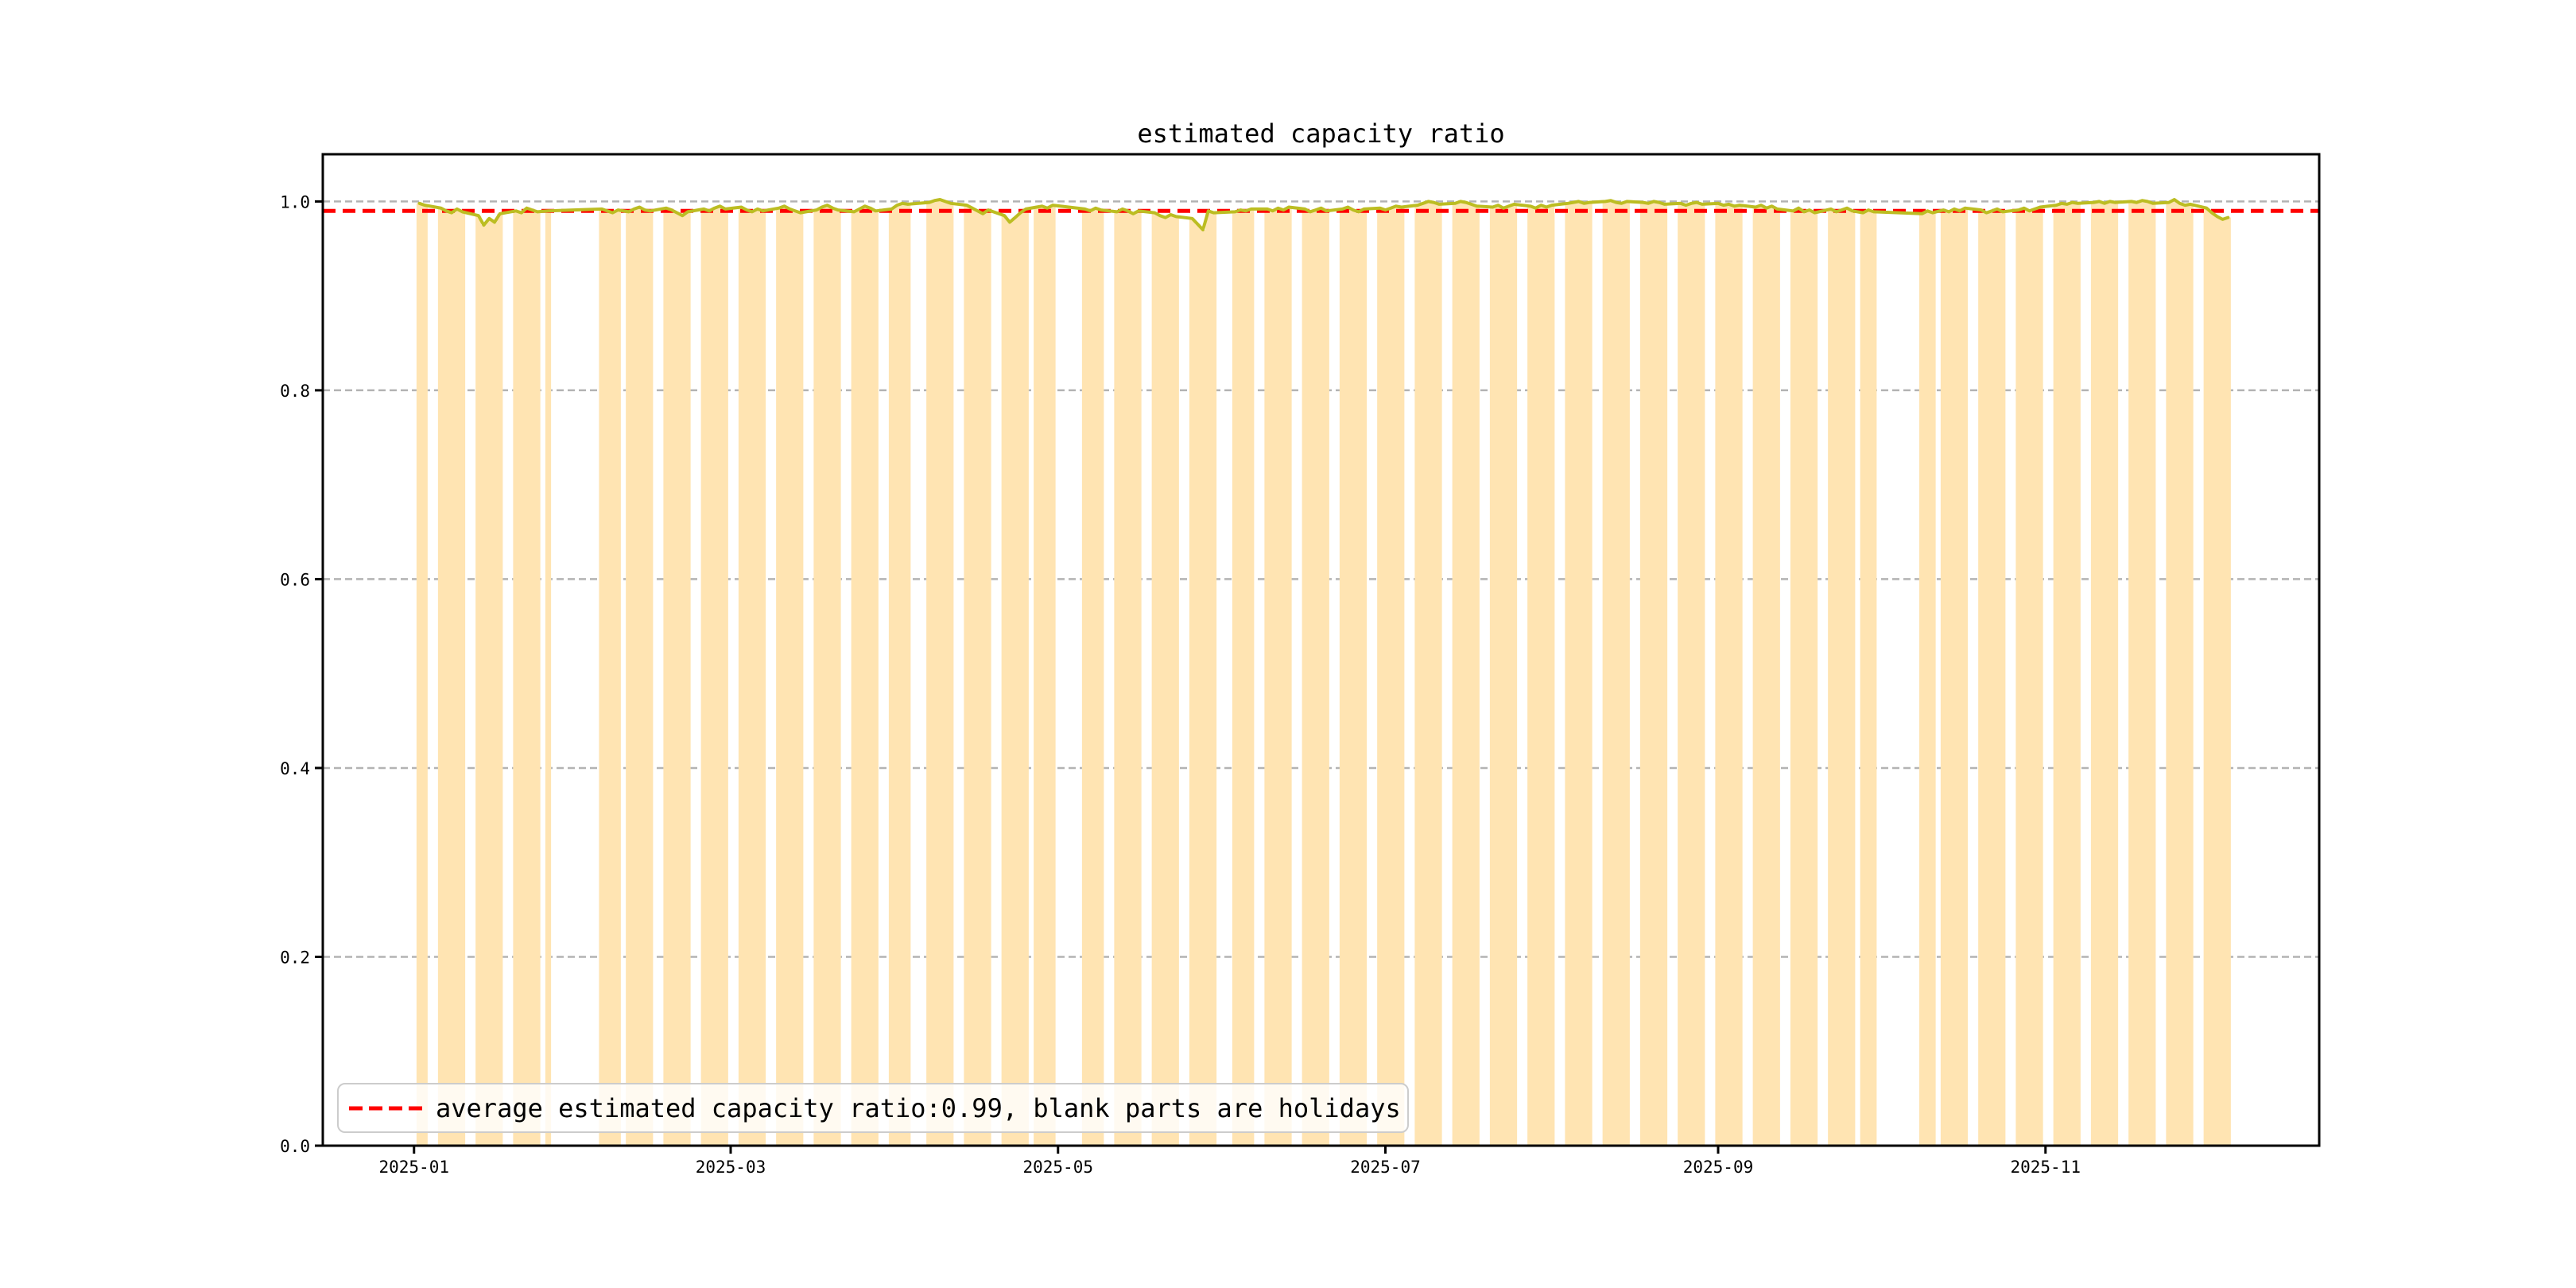  Describe the element at coordinates (2046, 1167) in the screenshot. I see `x-tick-label: 2025-11` at that location.